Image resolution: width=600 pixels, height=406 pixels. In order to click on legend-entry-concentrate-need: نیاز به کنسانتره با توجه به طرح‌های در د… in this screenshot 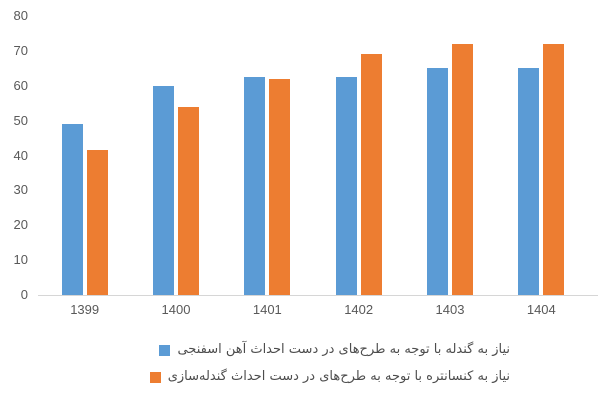, I will do `click(329, 377)`.